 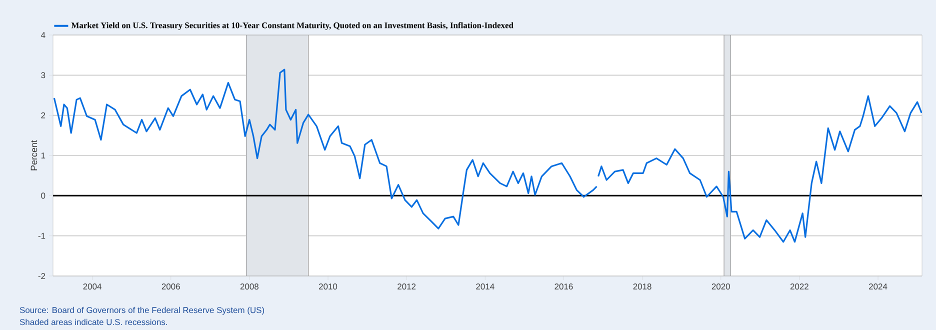 I want to click on legend-label: Market Yield on U.S. Treasury Securities at 10-Year Constant Maturity, Quoted on an Investment Basis, Inflation-Indexed, so click(x=292, y=26).